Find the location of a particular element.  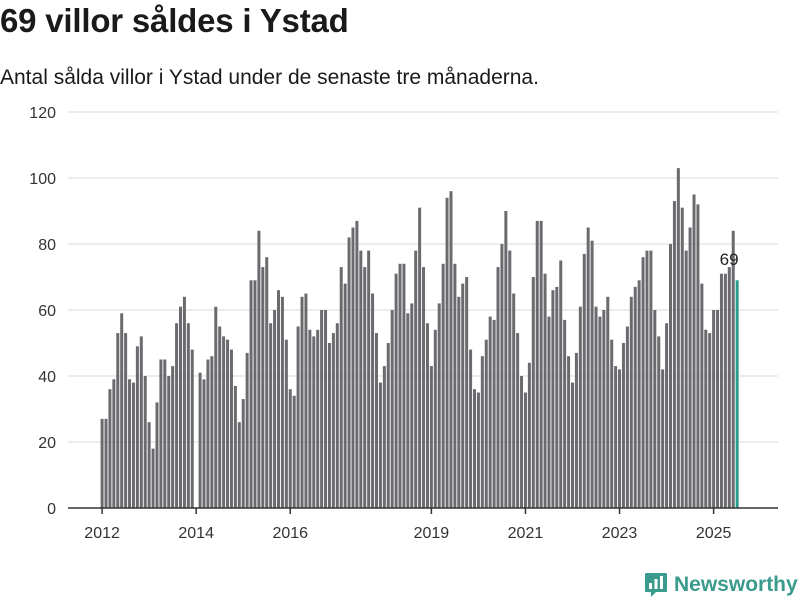

y-tick-label: 40 is located at coordinates (47, 377).